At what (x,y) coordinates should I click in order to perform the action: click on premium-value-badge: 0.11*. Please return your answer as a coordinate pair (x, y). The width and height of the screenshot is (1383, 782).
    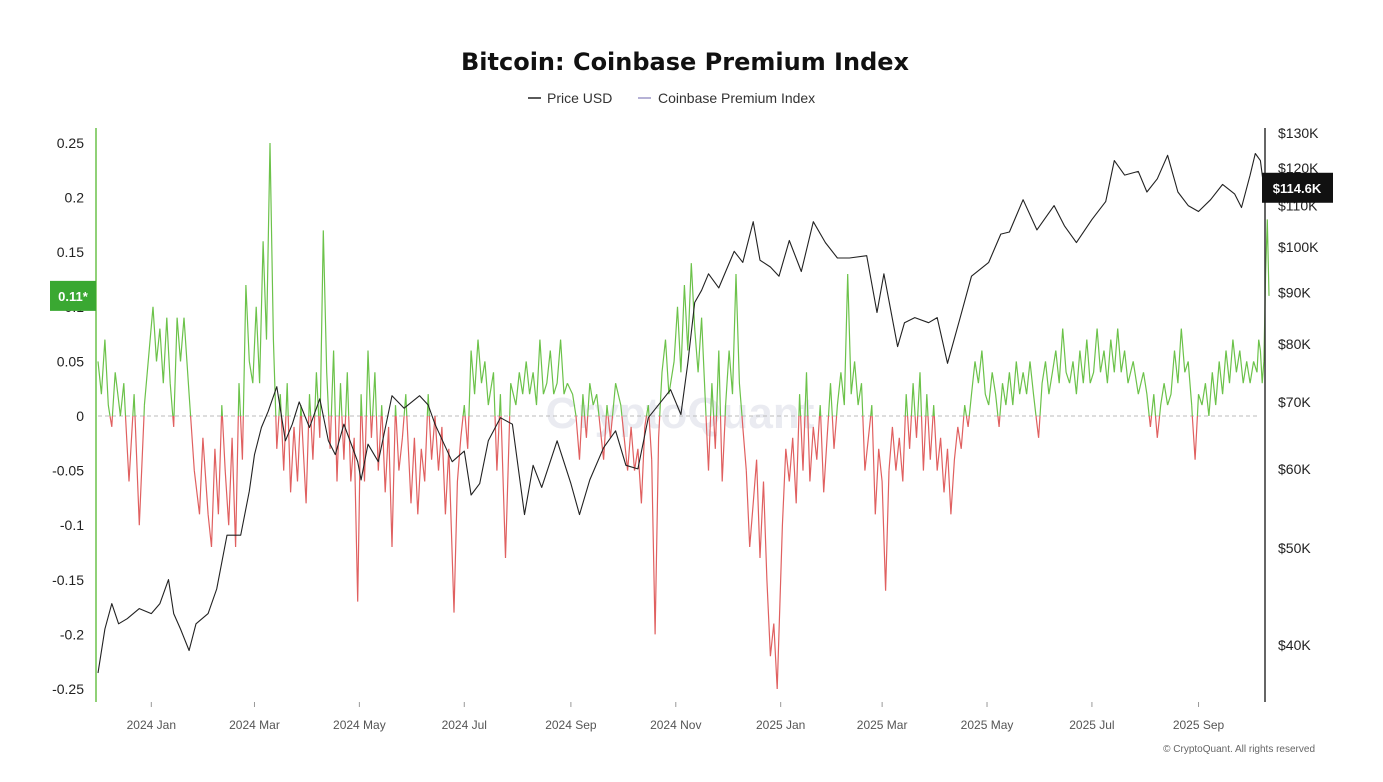
    Looking at the image, I should click on (73, 295).